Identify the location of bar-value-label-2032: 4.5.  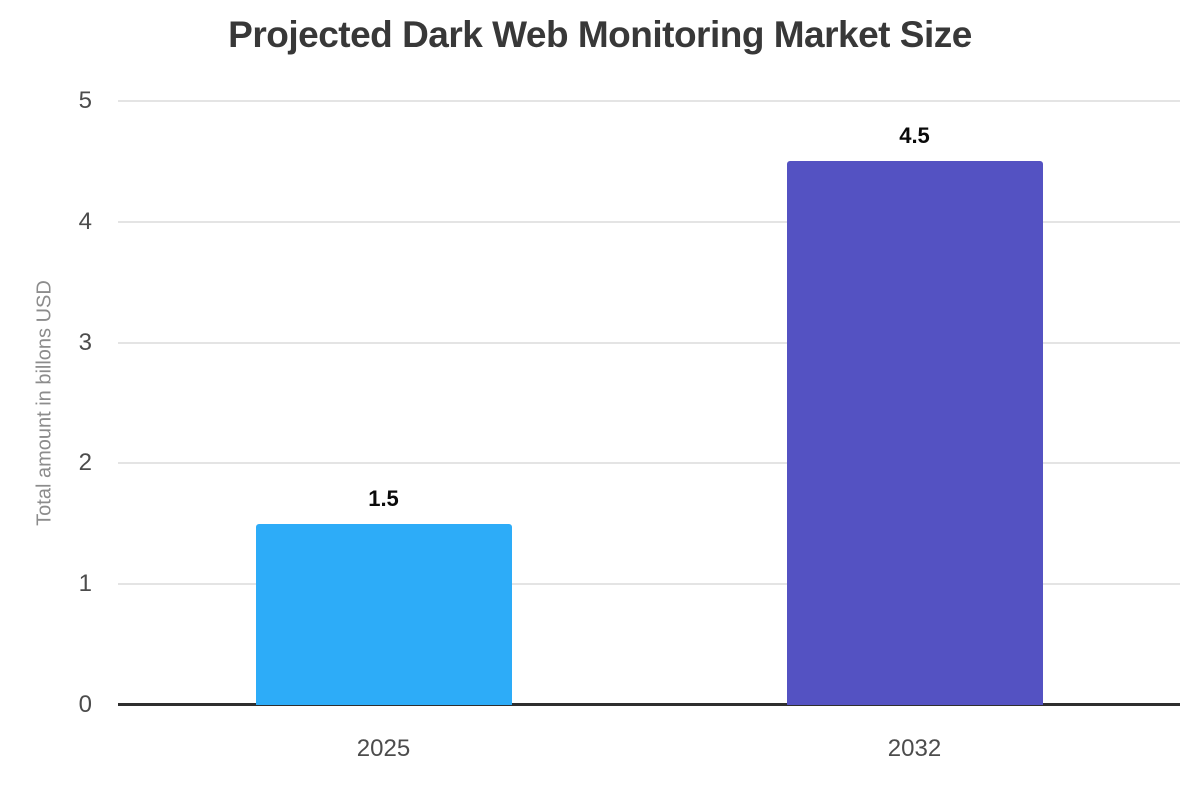
(914, 135).